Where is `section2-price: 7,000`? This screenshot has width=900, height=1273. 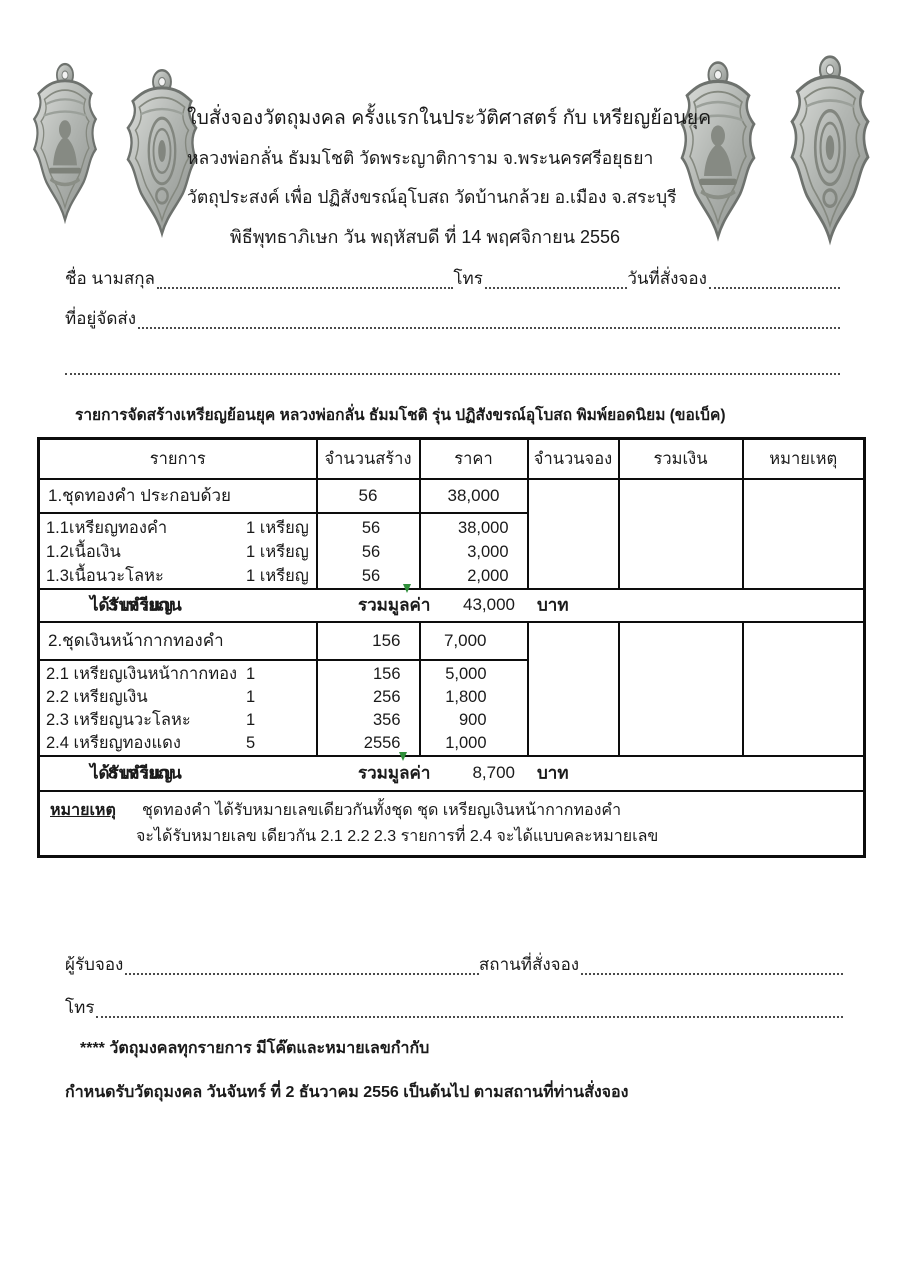
section2-price: 7,000 is located at coordinates (473, 640).